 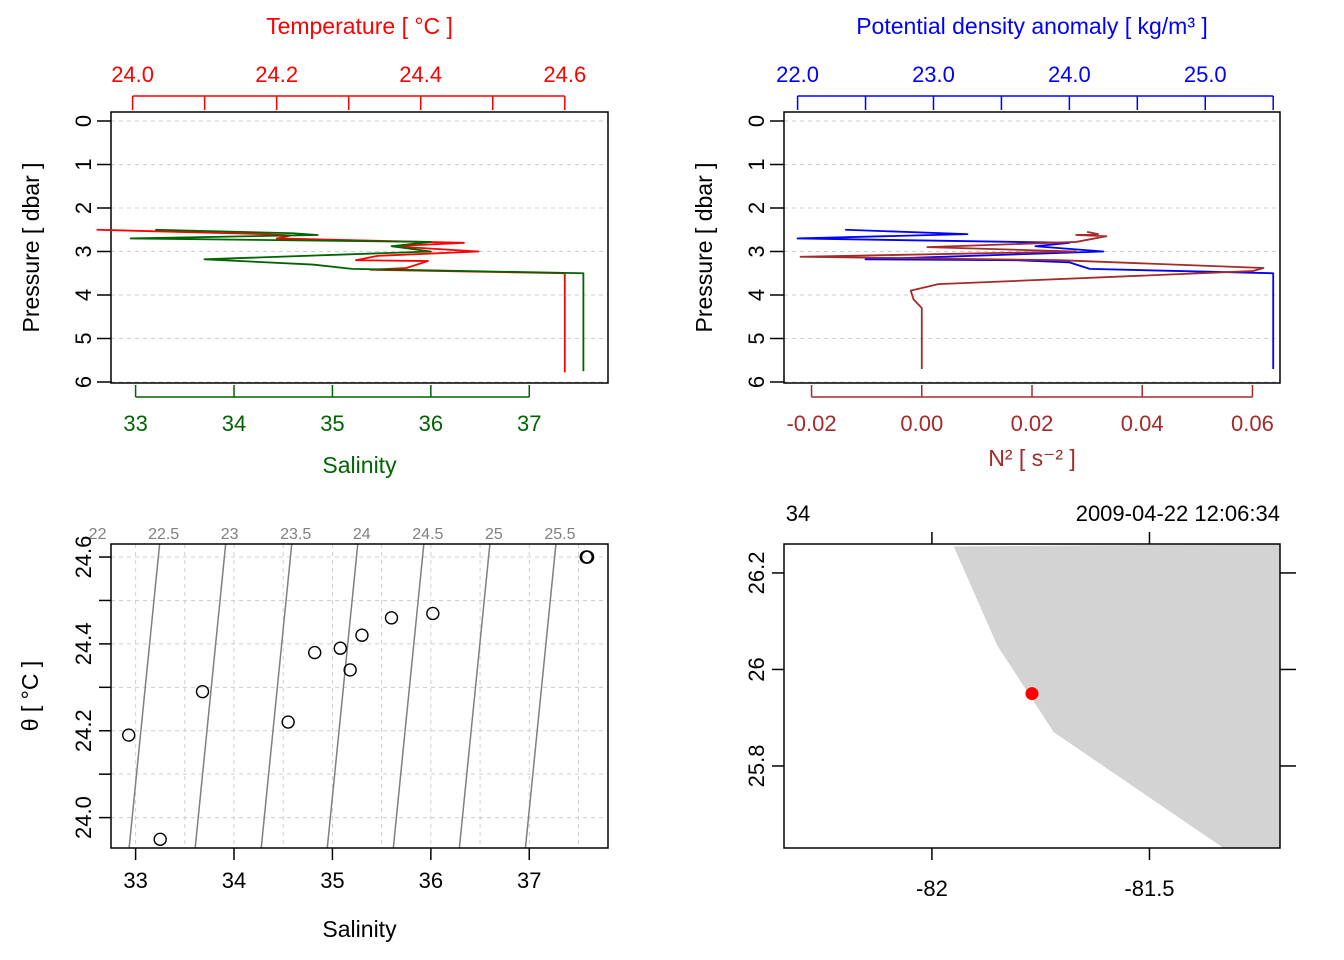 I want to click on station-marker, so click(x=1032, y=694).